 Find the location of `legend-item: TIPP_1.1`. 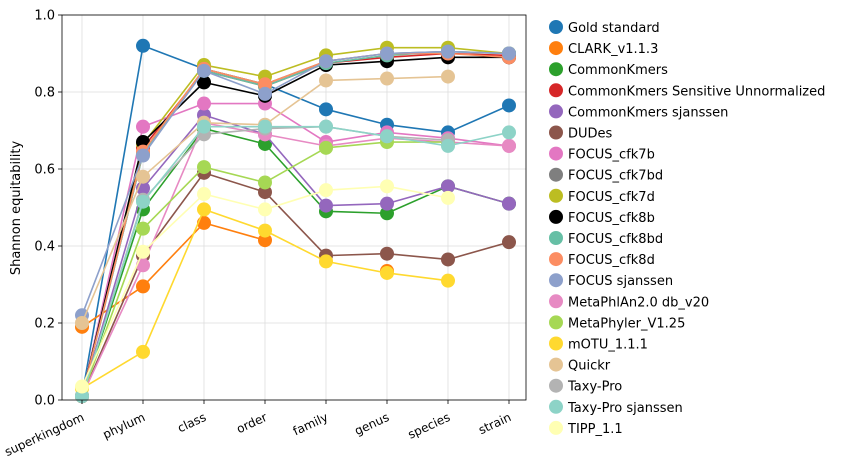

legend-item: TIPP_1.1 is located at coordinates (586, 428).